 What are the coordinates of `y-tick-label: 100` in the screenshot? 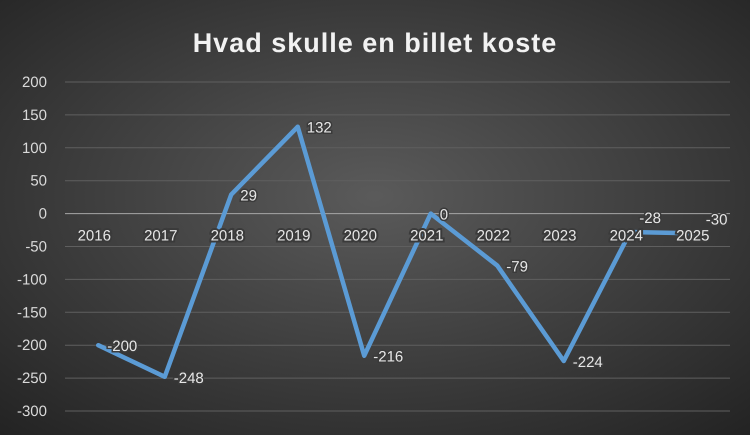 It's located at (34, 148).